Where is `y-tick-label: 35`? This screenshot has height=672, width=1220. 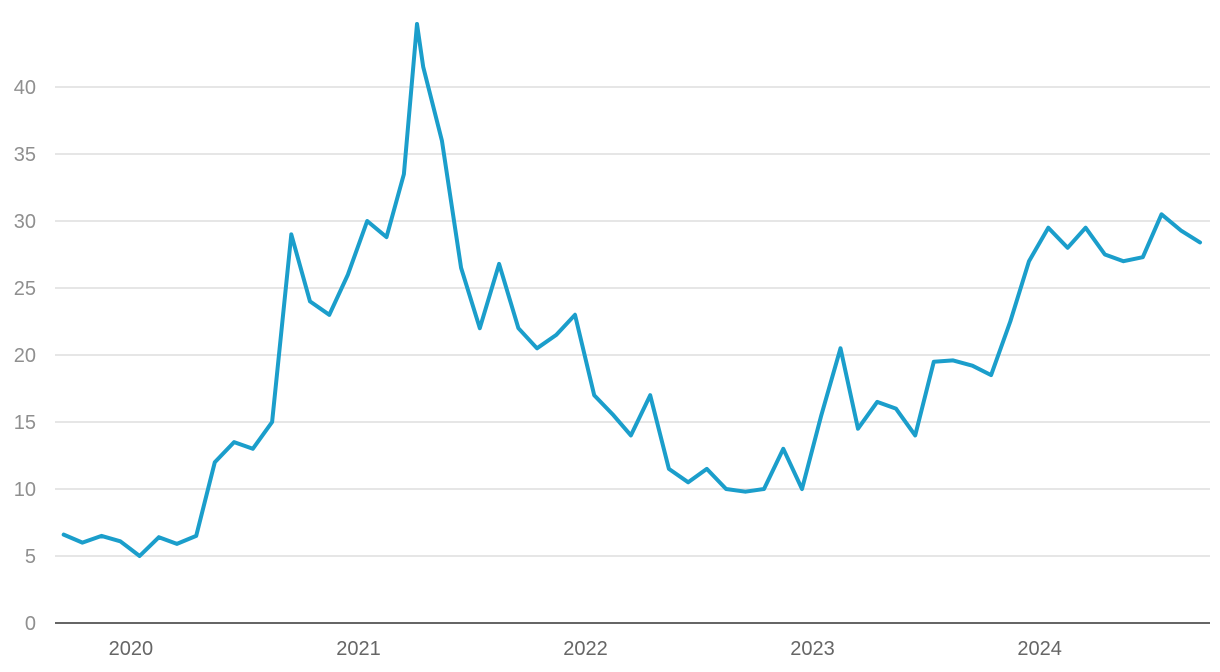 y-tick-label: 35 is located at coordinates (25, 155).